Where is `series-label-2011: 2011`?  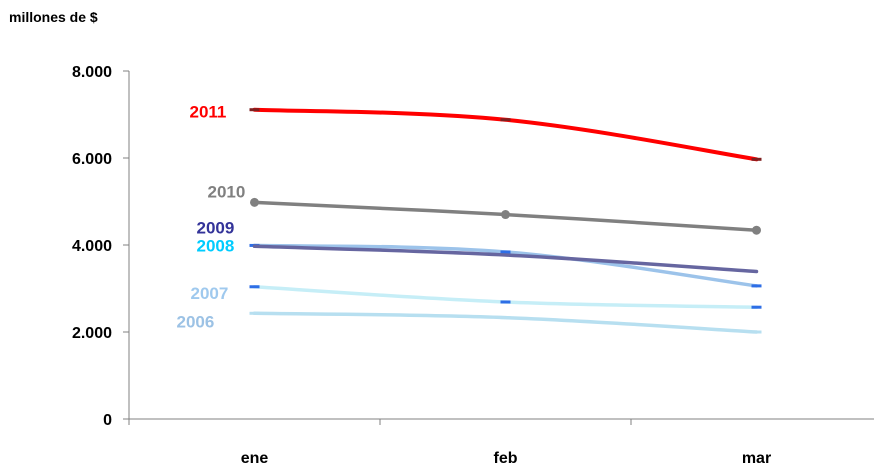 series-label-2011: 2011 is located at coordinates (208, 112).